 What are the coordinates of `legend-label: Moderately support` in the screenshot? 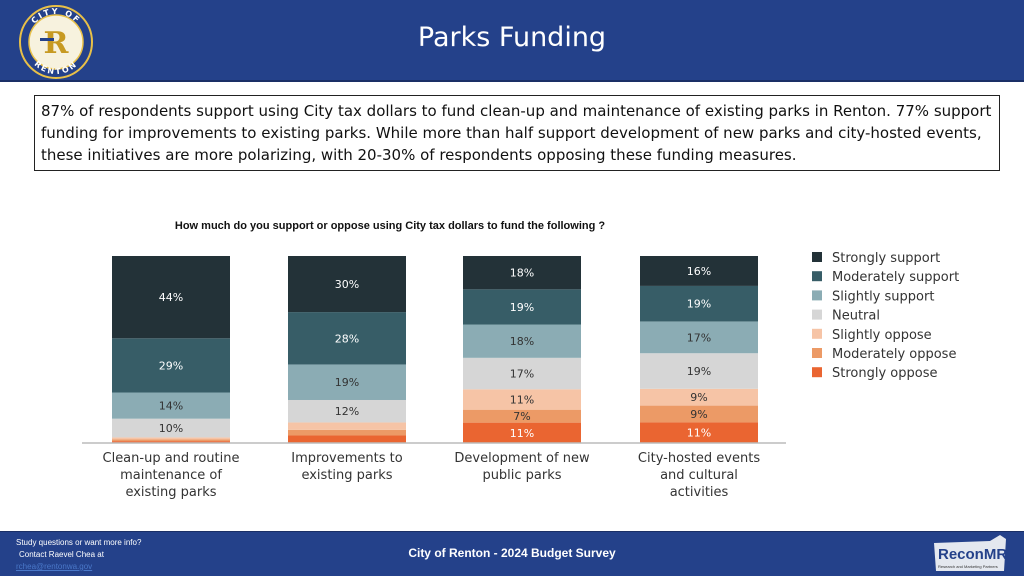 It's located at (895, 277).